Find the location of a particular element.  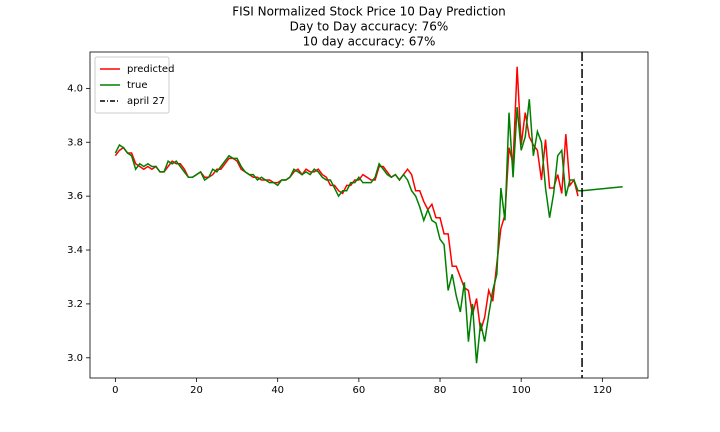

y-tick-label: 4.0 is located at coordinates (75, 88).